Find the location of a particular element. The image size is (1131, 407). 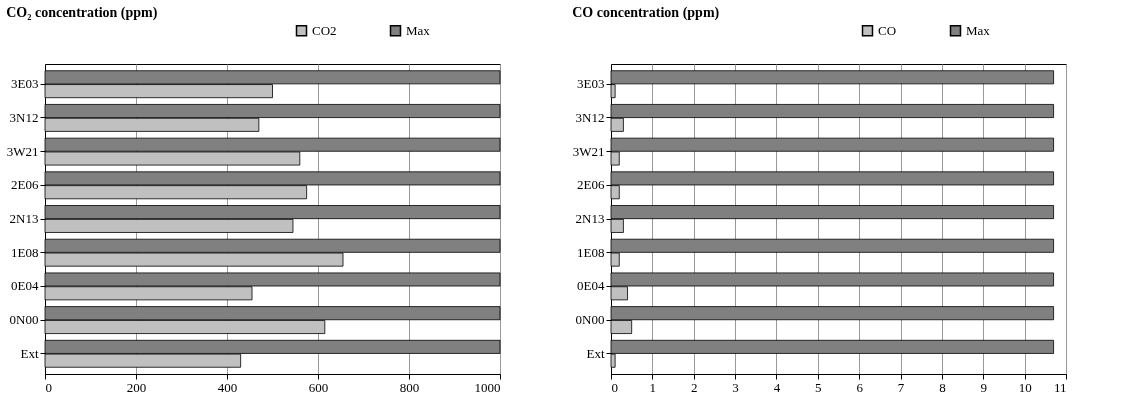

x-tick-label: 800 is located at coordinates (409, 387).